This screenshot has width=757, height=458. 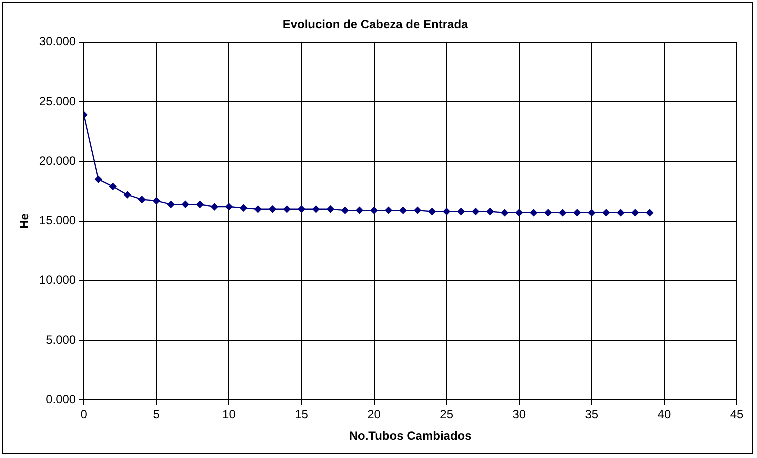 I want to click on x-tick-label: 35, so click(x=592, y=415).